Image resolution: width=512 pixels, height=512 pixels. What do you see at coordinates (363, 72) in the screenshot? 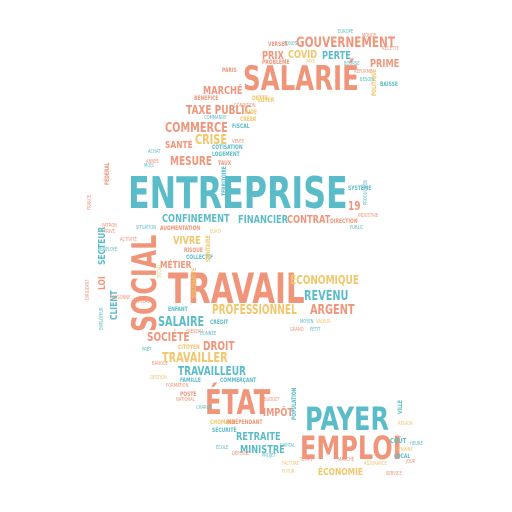
I see `word-reforme: RÉFORME` at bounding box center [363, 72].